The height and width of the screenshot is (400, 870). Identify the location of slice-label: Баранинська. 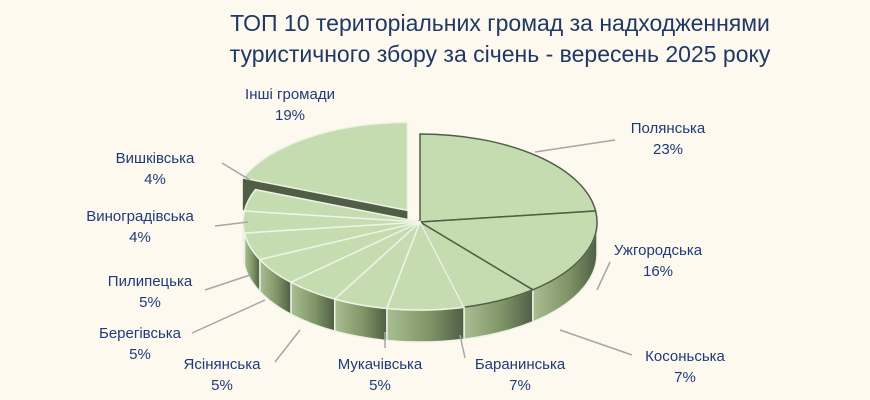
(520, 364).